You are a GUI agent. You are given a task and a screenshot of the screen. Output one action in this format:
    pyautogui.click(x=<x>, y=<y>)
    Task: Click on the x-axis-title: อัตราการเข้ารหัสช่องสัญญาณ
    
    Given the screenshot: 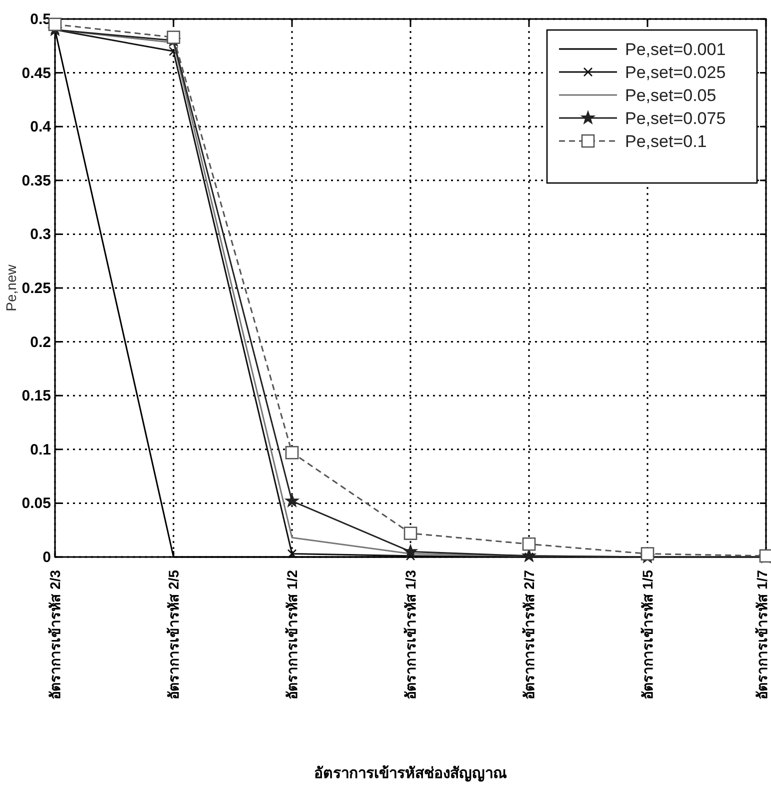 What is the action you would take?
    pyautogui.click(x=410, y=773)
    